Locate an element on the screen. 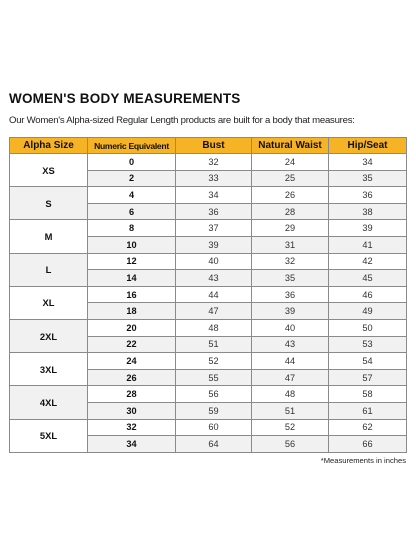 The image size is (416, 555). bust-cell: 37 is located at coordinates (213, 228).